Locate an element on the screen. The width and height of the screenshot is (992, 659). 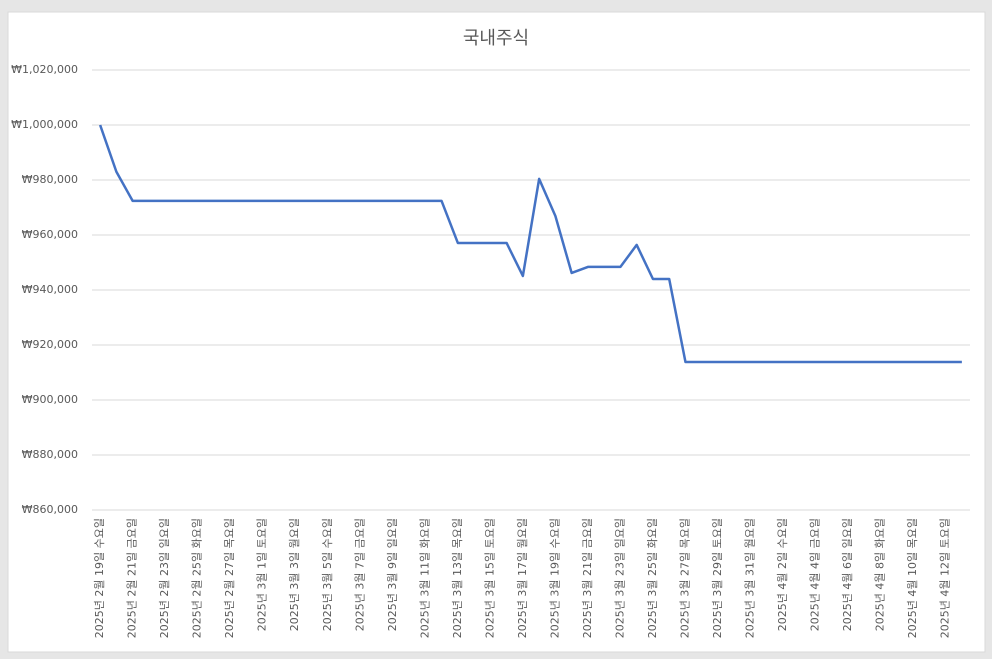
x-tick-label: 2025년 4월 2일 수요일 is located at coordinates (782, 574).